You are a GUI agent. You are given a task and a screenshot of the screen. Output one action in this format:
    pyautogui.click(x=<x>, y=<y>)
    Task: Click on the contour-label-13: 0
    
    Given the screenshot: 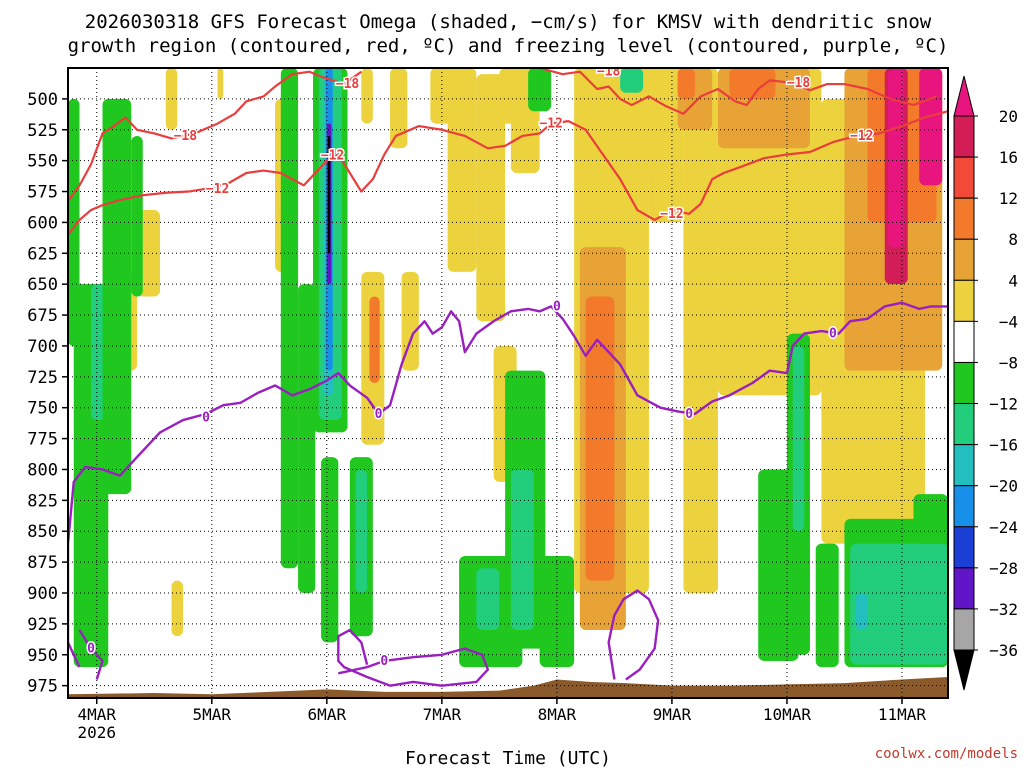 What is the action you would take?
    pyautogui.click(x=689, y=414)
    